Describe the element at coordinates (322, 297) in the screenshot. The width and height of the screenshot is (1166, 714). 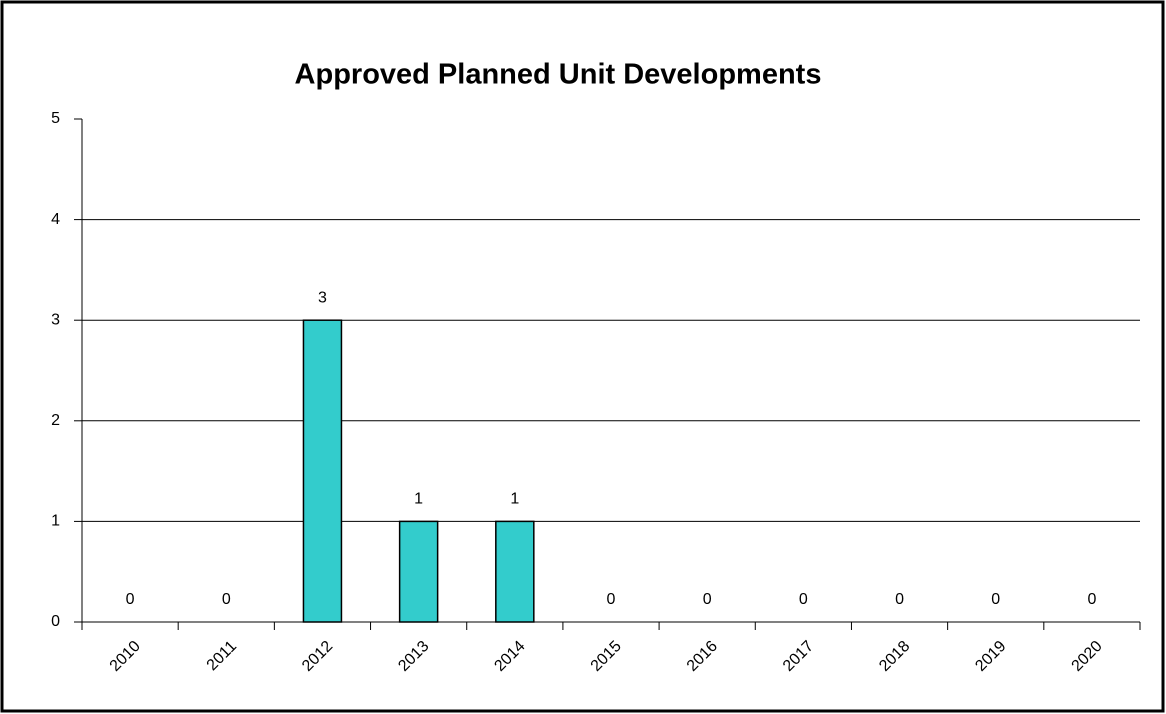
I see `data-label: 3` at that location.